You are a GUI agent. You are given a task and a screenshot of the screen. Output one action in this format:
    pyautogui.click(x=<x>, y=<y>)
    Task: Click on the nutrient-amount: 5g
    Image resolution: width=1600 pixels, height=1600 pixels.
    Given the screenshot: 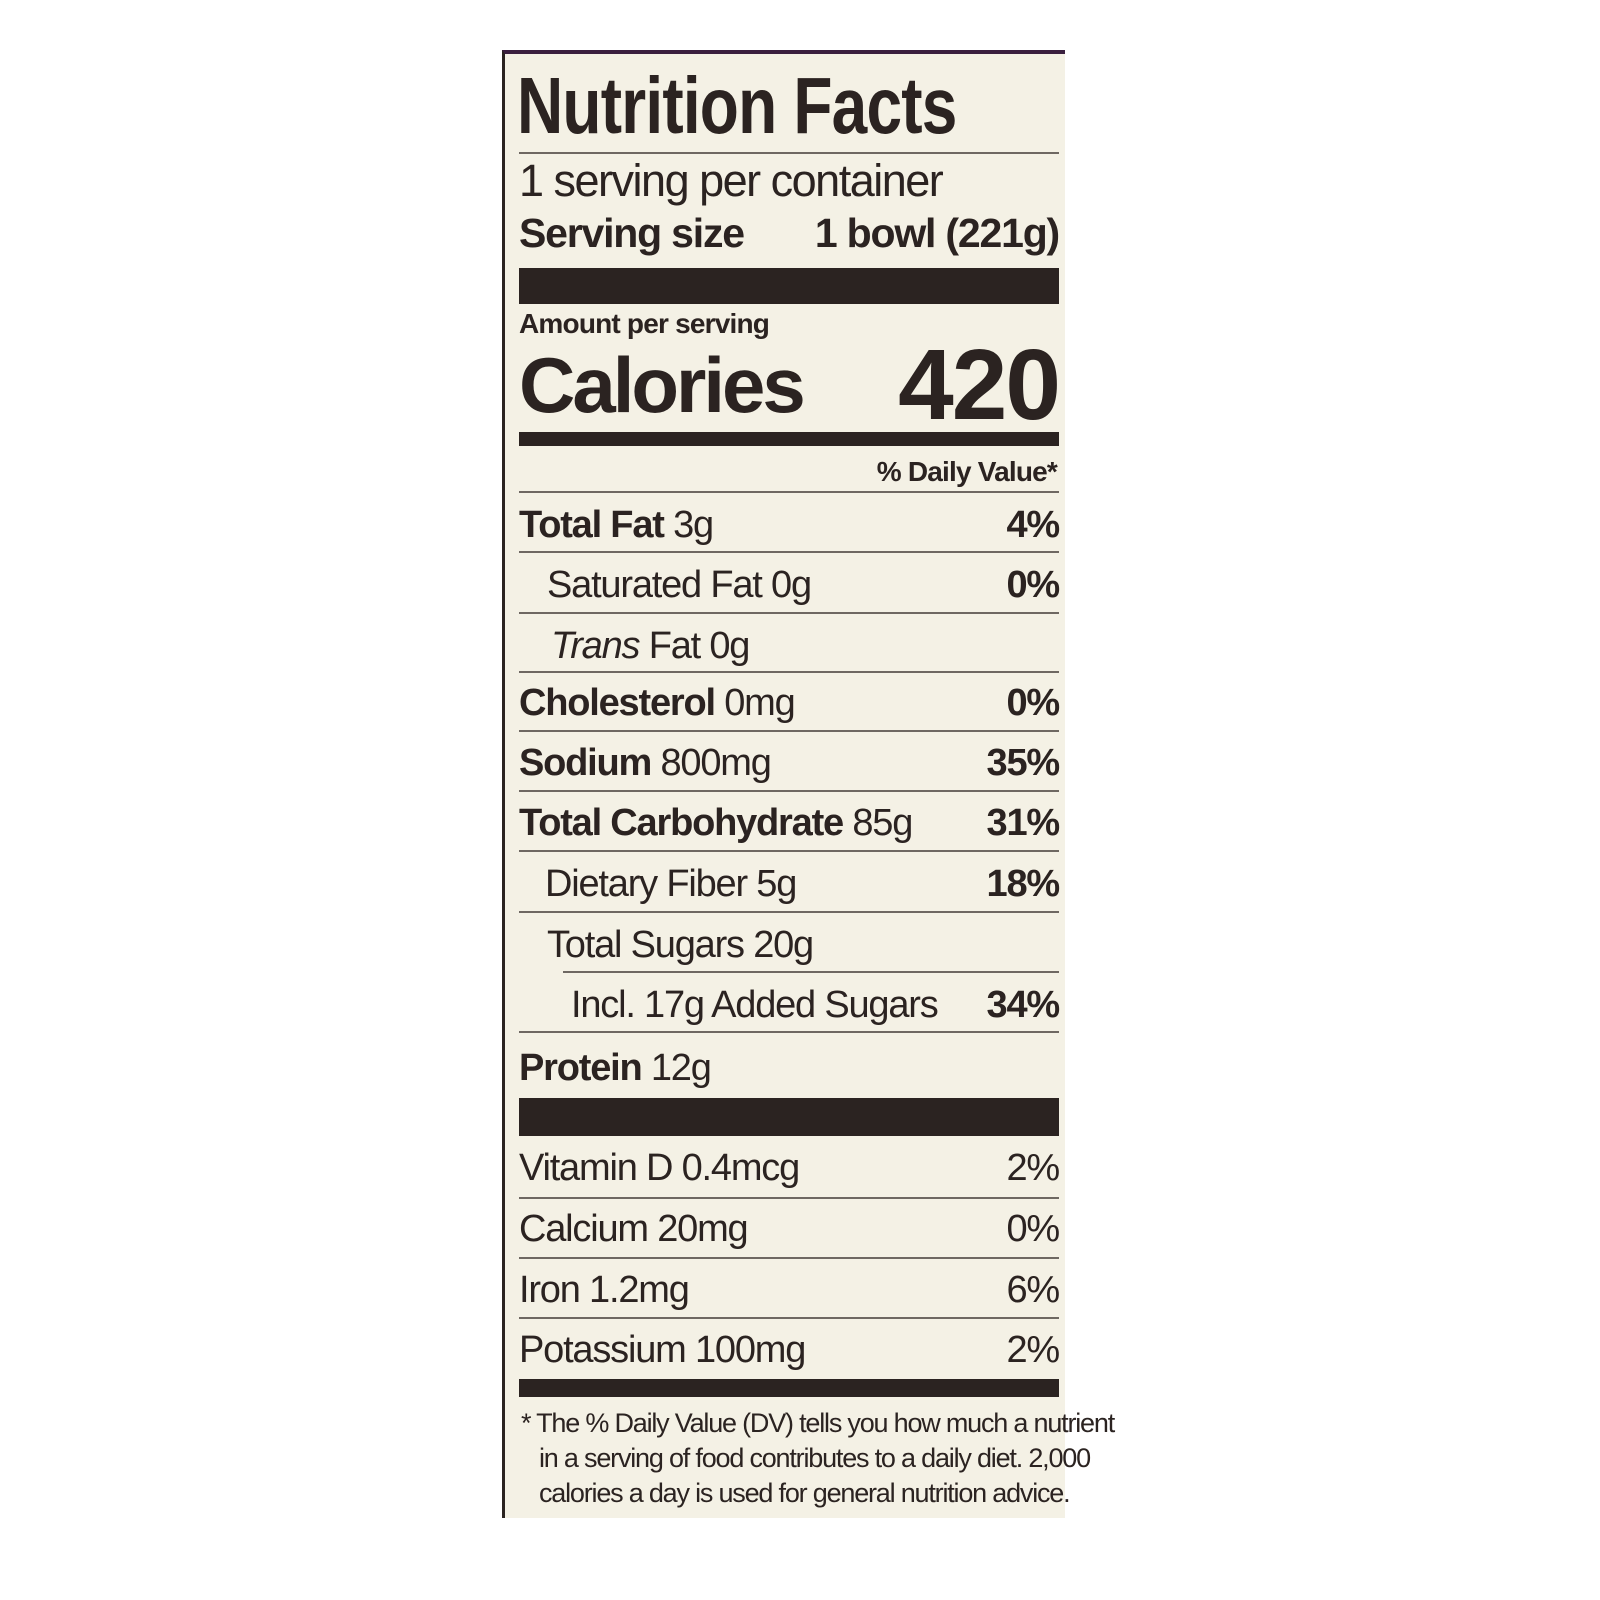 What is the action you would take?
    pyautogui.click(x=776, y=884)
    